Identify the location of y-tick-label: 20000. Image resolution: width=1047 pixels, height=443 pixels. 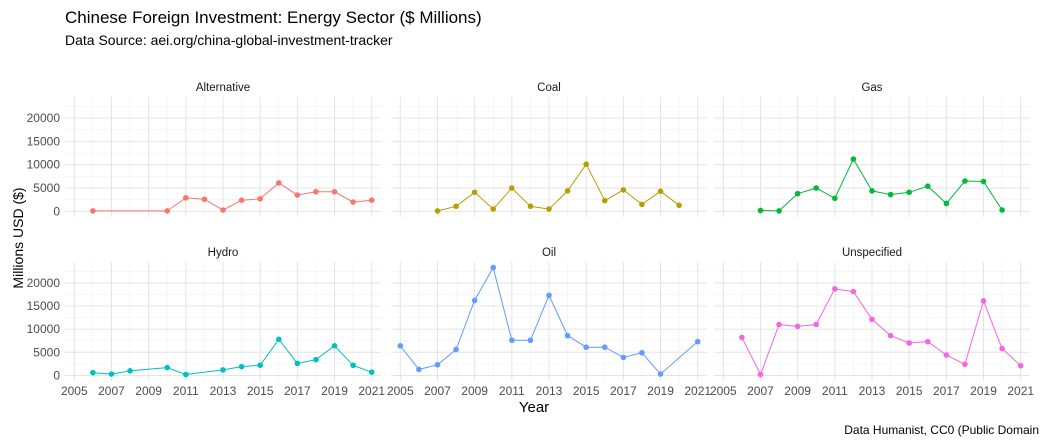
(44, 283).